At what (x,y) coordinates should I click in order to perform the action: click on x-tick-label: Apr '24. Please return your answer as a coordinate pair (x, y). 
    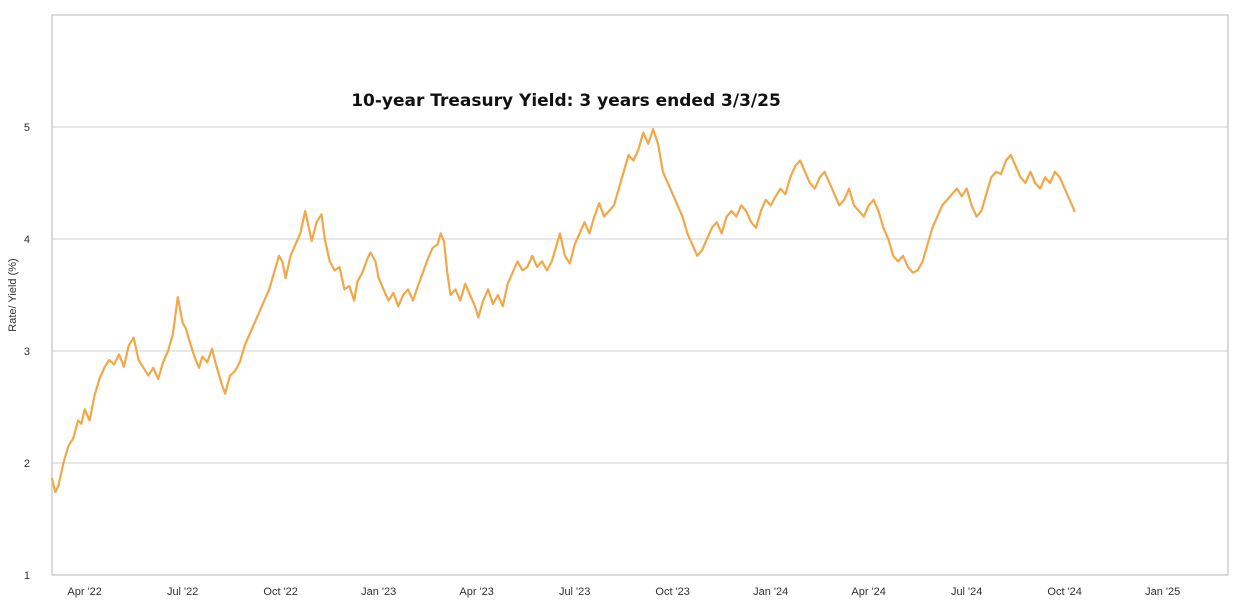
    Looking at the image, I should click on (868, 592).